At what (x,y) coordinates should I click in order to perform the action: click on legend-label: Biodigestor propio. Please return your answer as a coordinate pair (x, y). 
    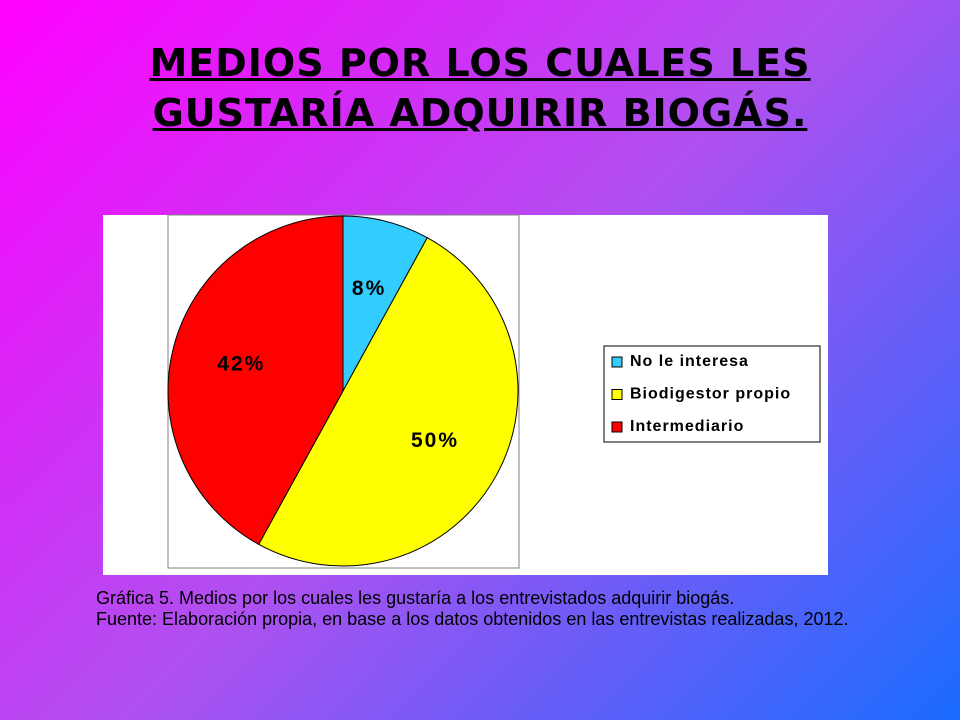
    Looking at the image, I should click on (710, 394).